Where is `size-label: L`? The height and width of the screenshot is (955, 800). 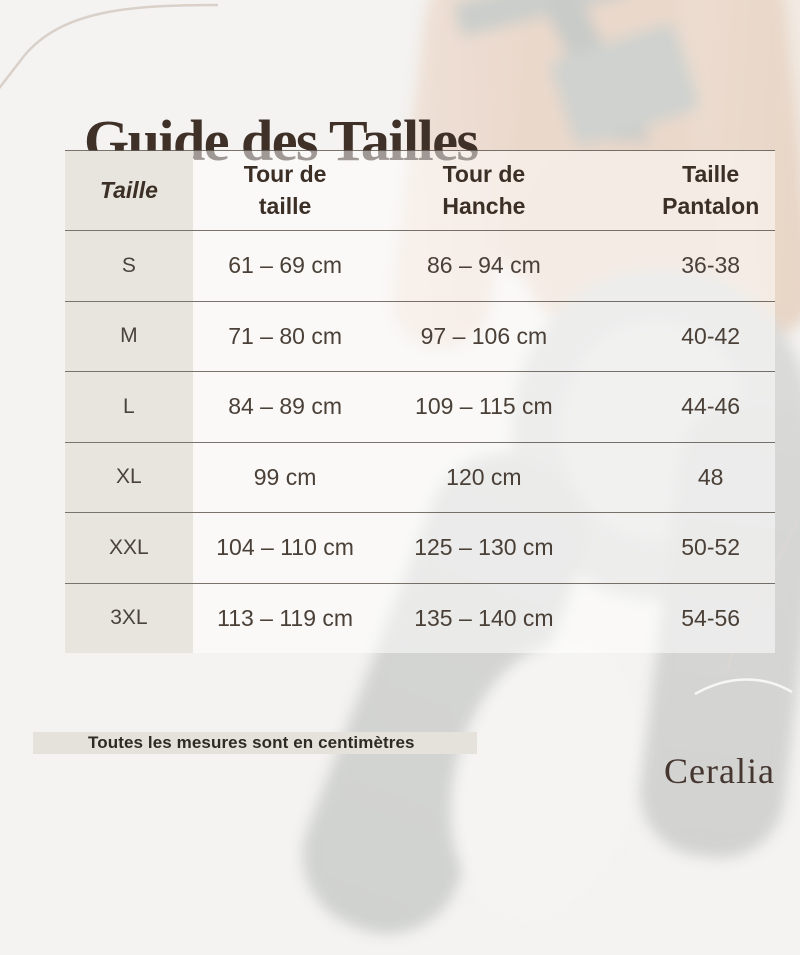
size-label: L is located at coordinates (129, 407).